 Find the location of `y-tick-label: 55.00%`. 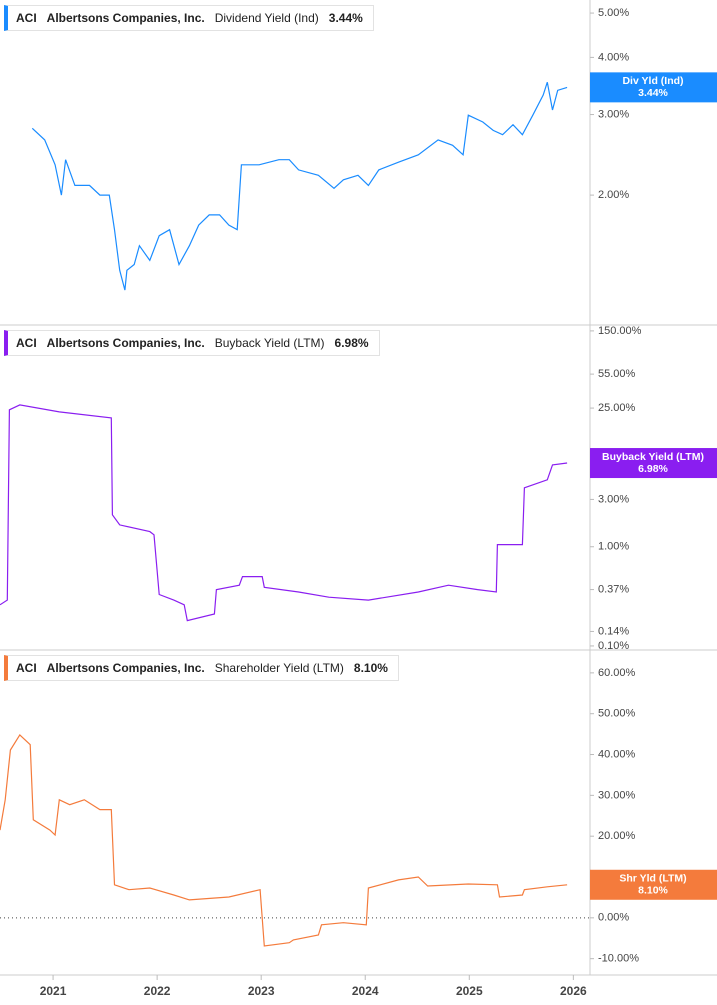

y-tick-label: 55.00% is located at coordinates (617, 374).